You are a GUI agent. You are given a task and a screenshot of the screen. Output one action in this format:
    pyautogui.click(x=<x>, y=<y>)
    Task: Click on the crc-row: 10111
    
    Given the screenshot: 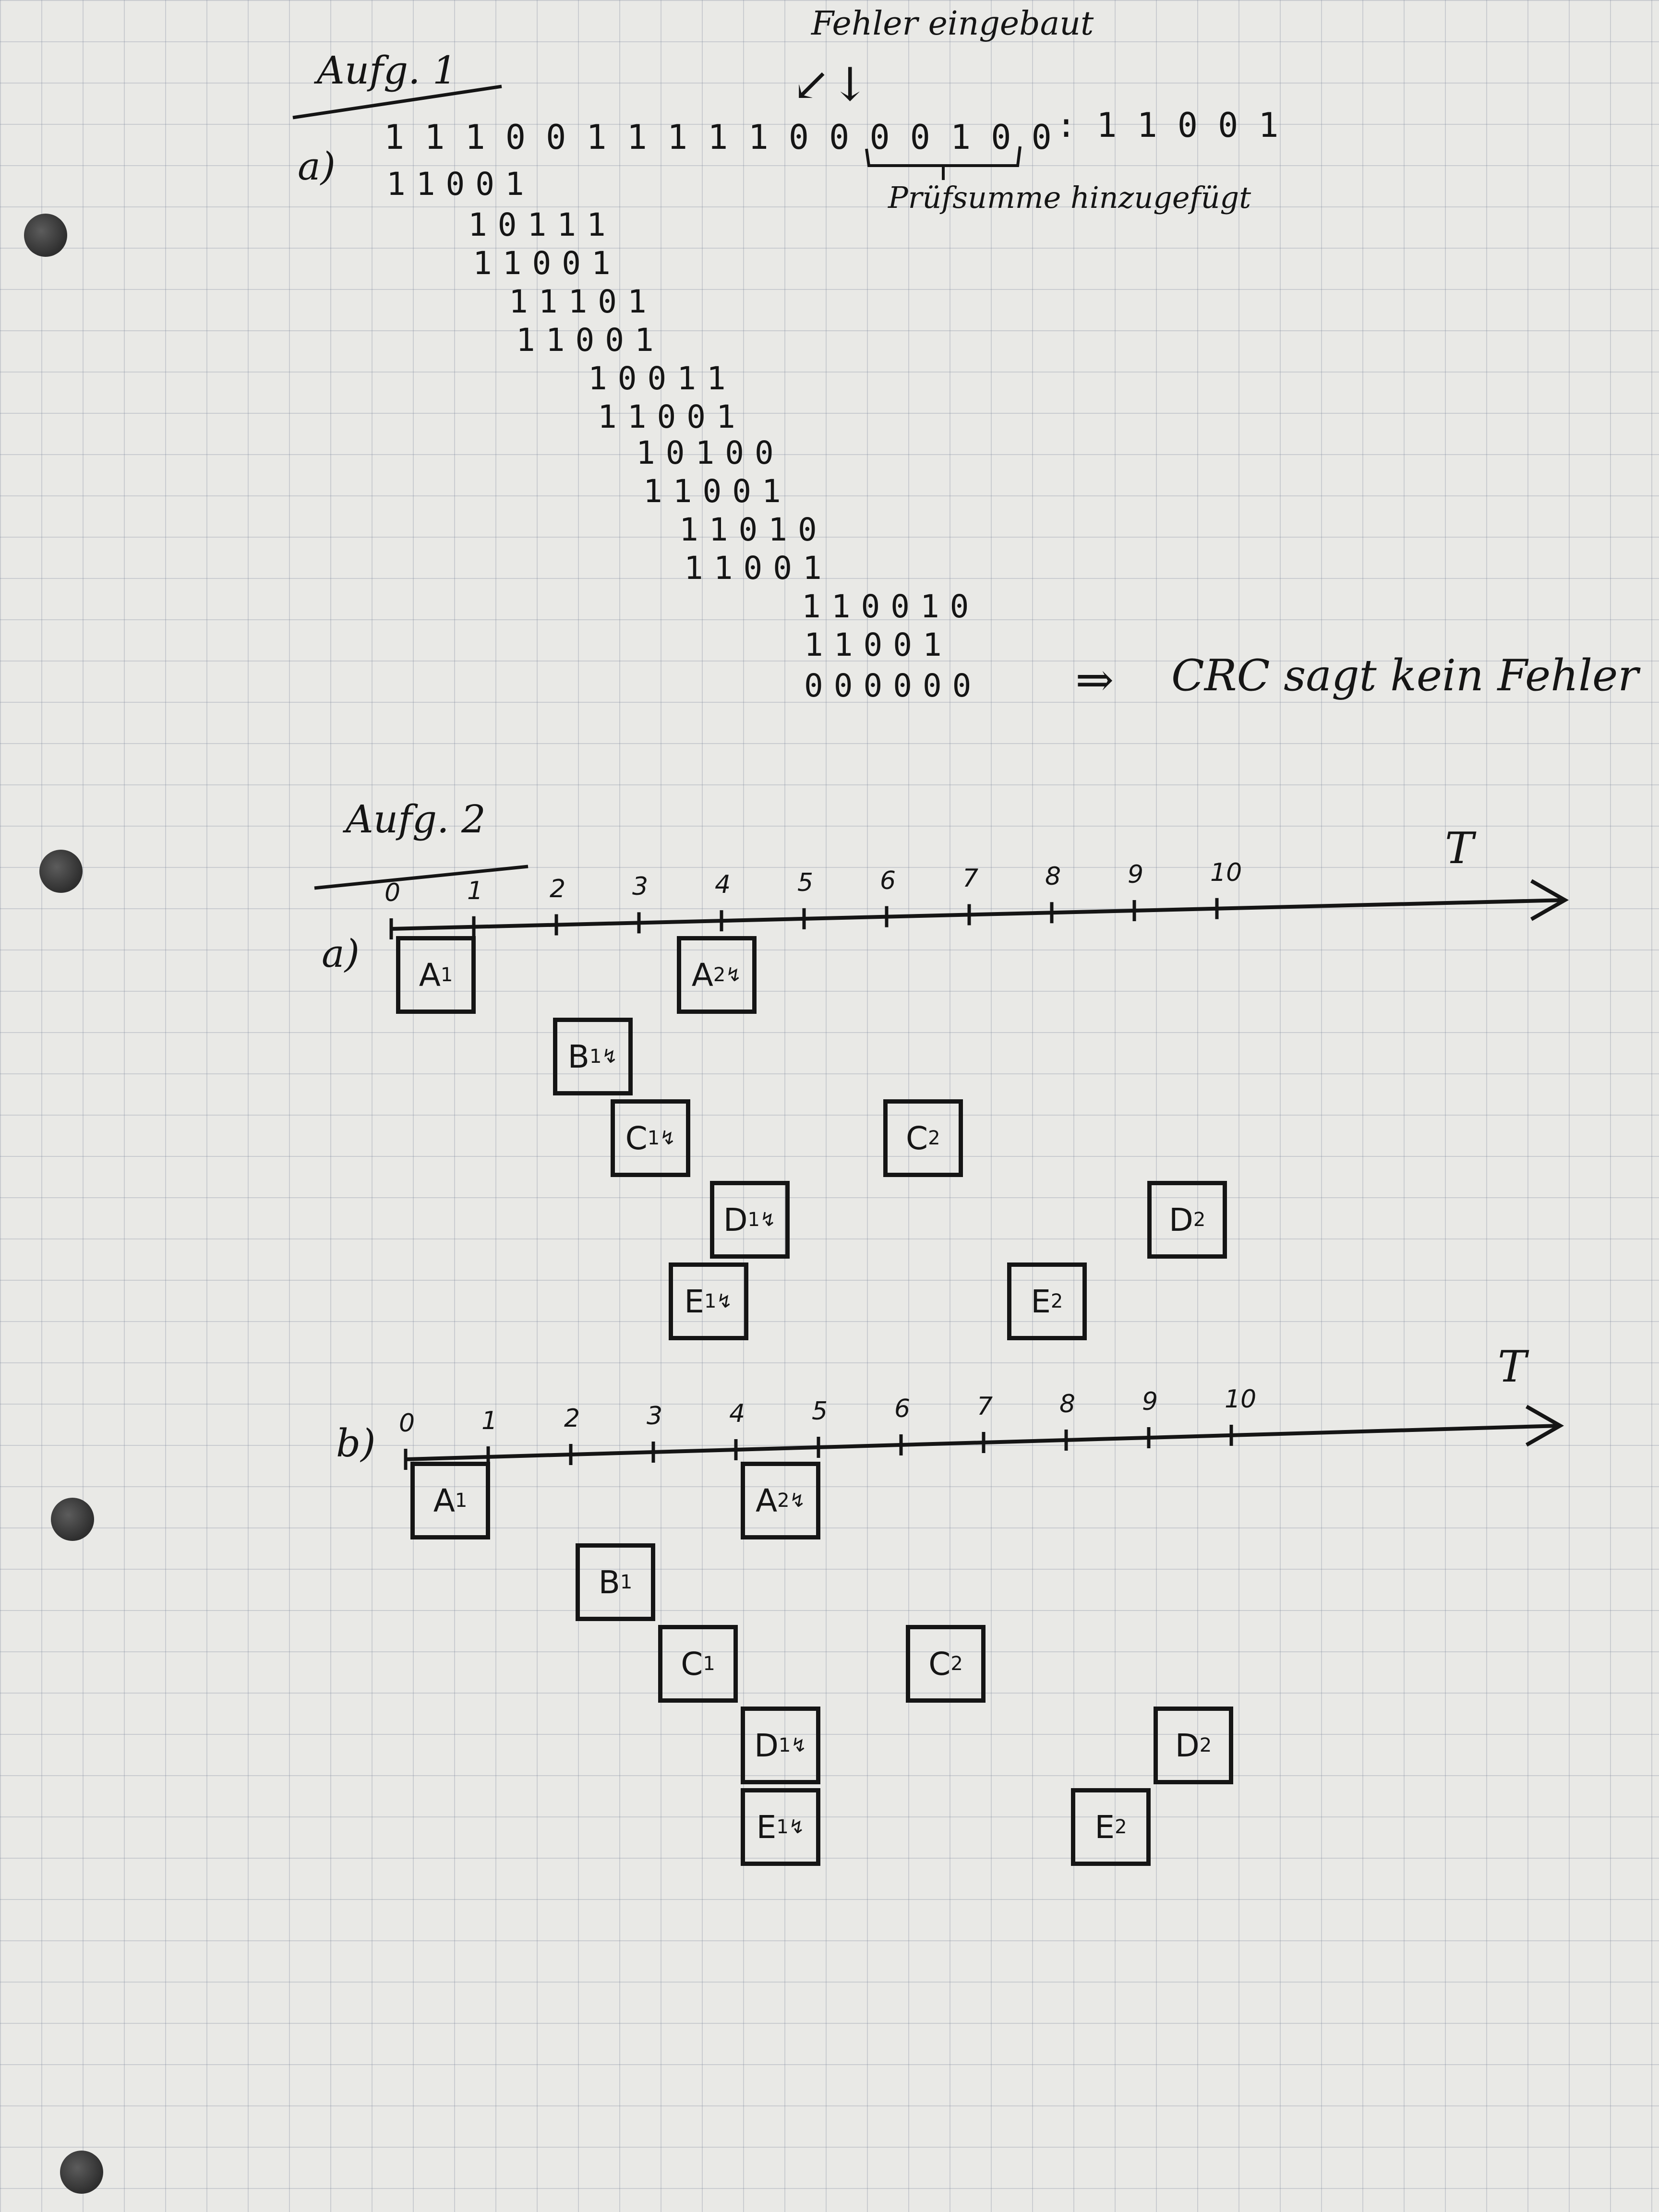 What is the action you would take?
    pyautogui.click(x=542, y=224)
    